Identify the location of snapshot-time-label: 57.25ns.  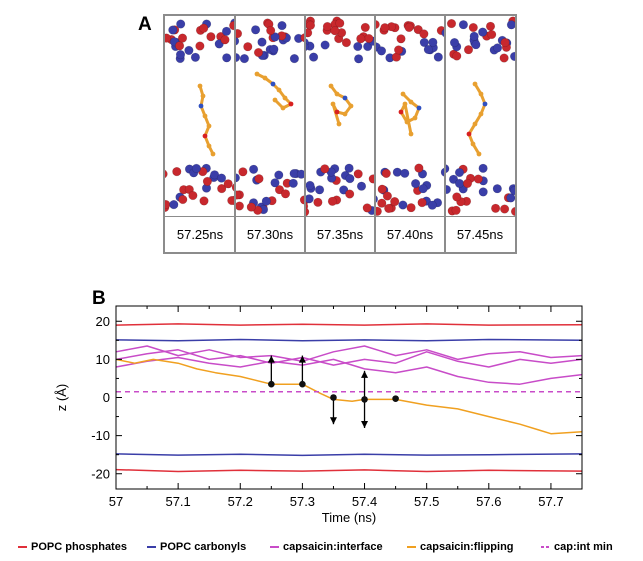
(200, 234).